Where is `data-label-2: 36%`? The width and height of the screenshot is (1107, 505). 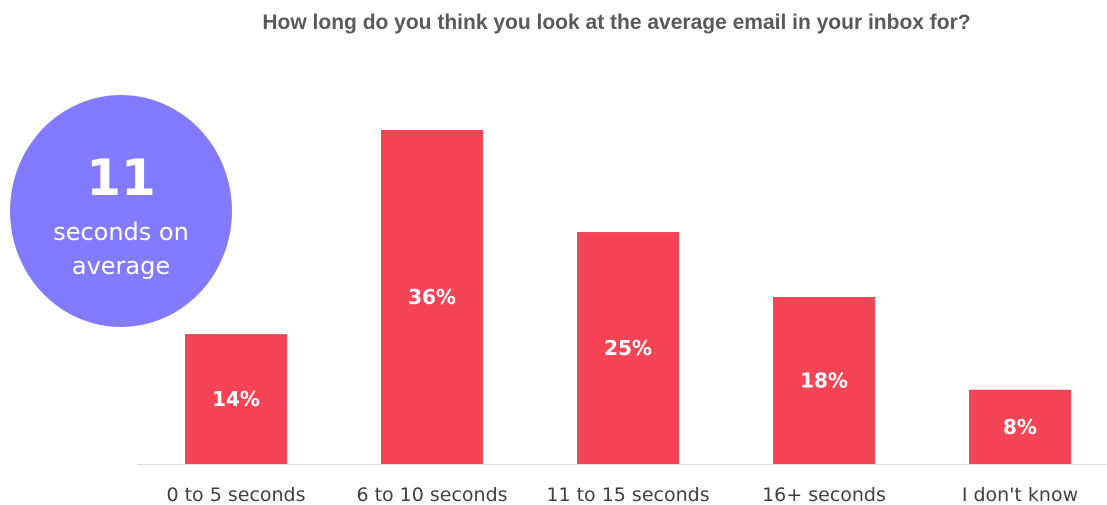
data-label-2: 36% is located at coordinates (432, 297).